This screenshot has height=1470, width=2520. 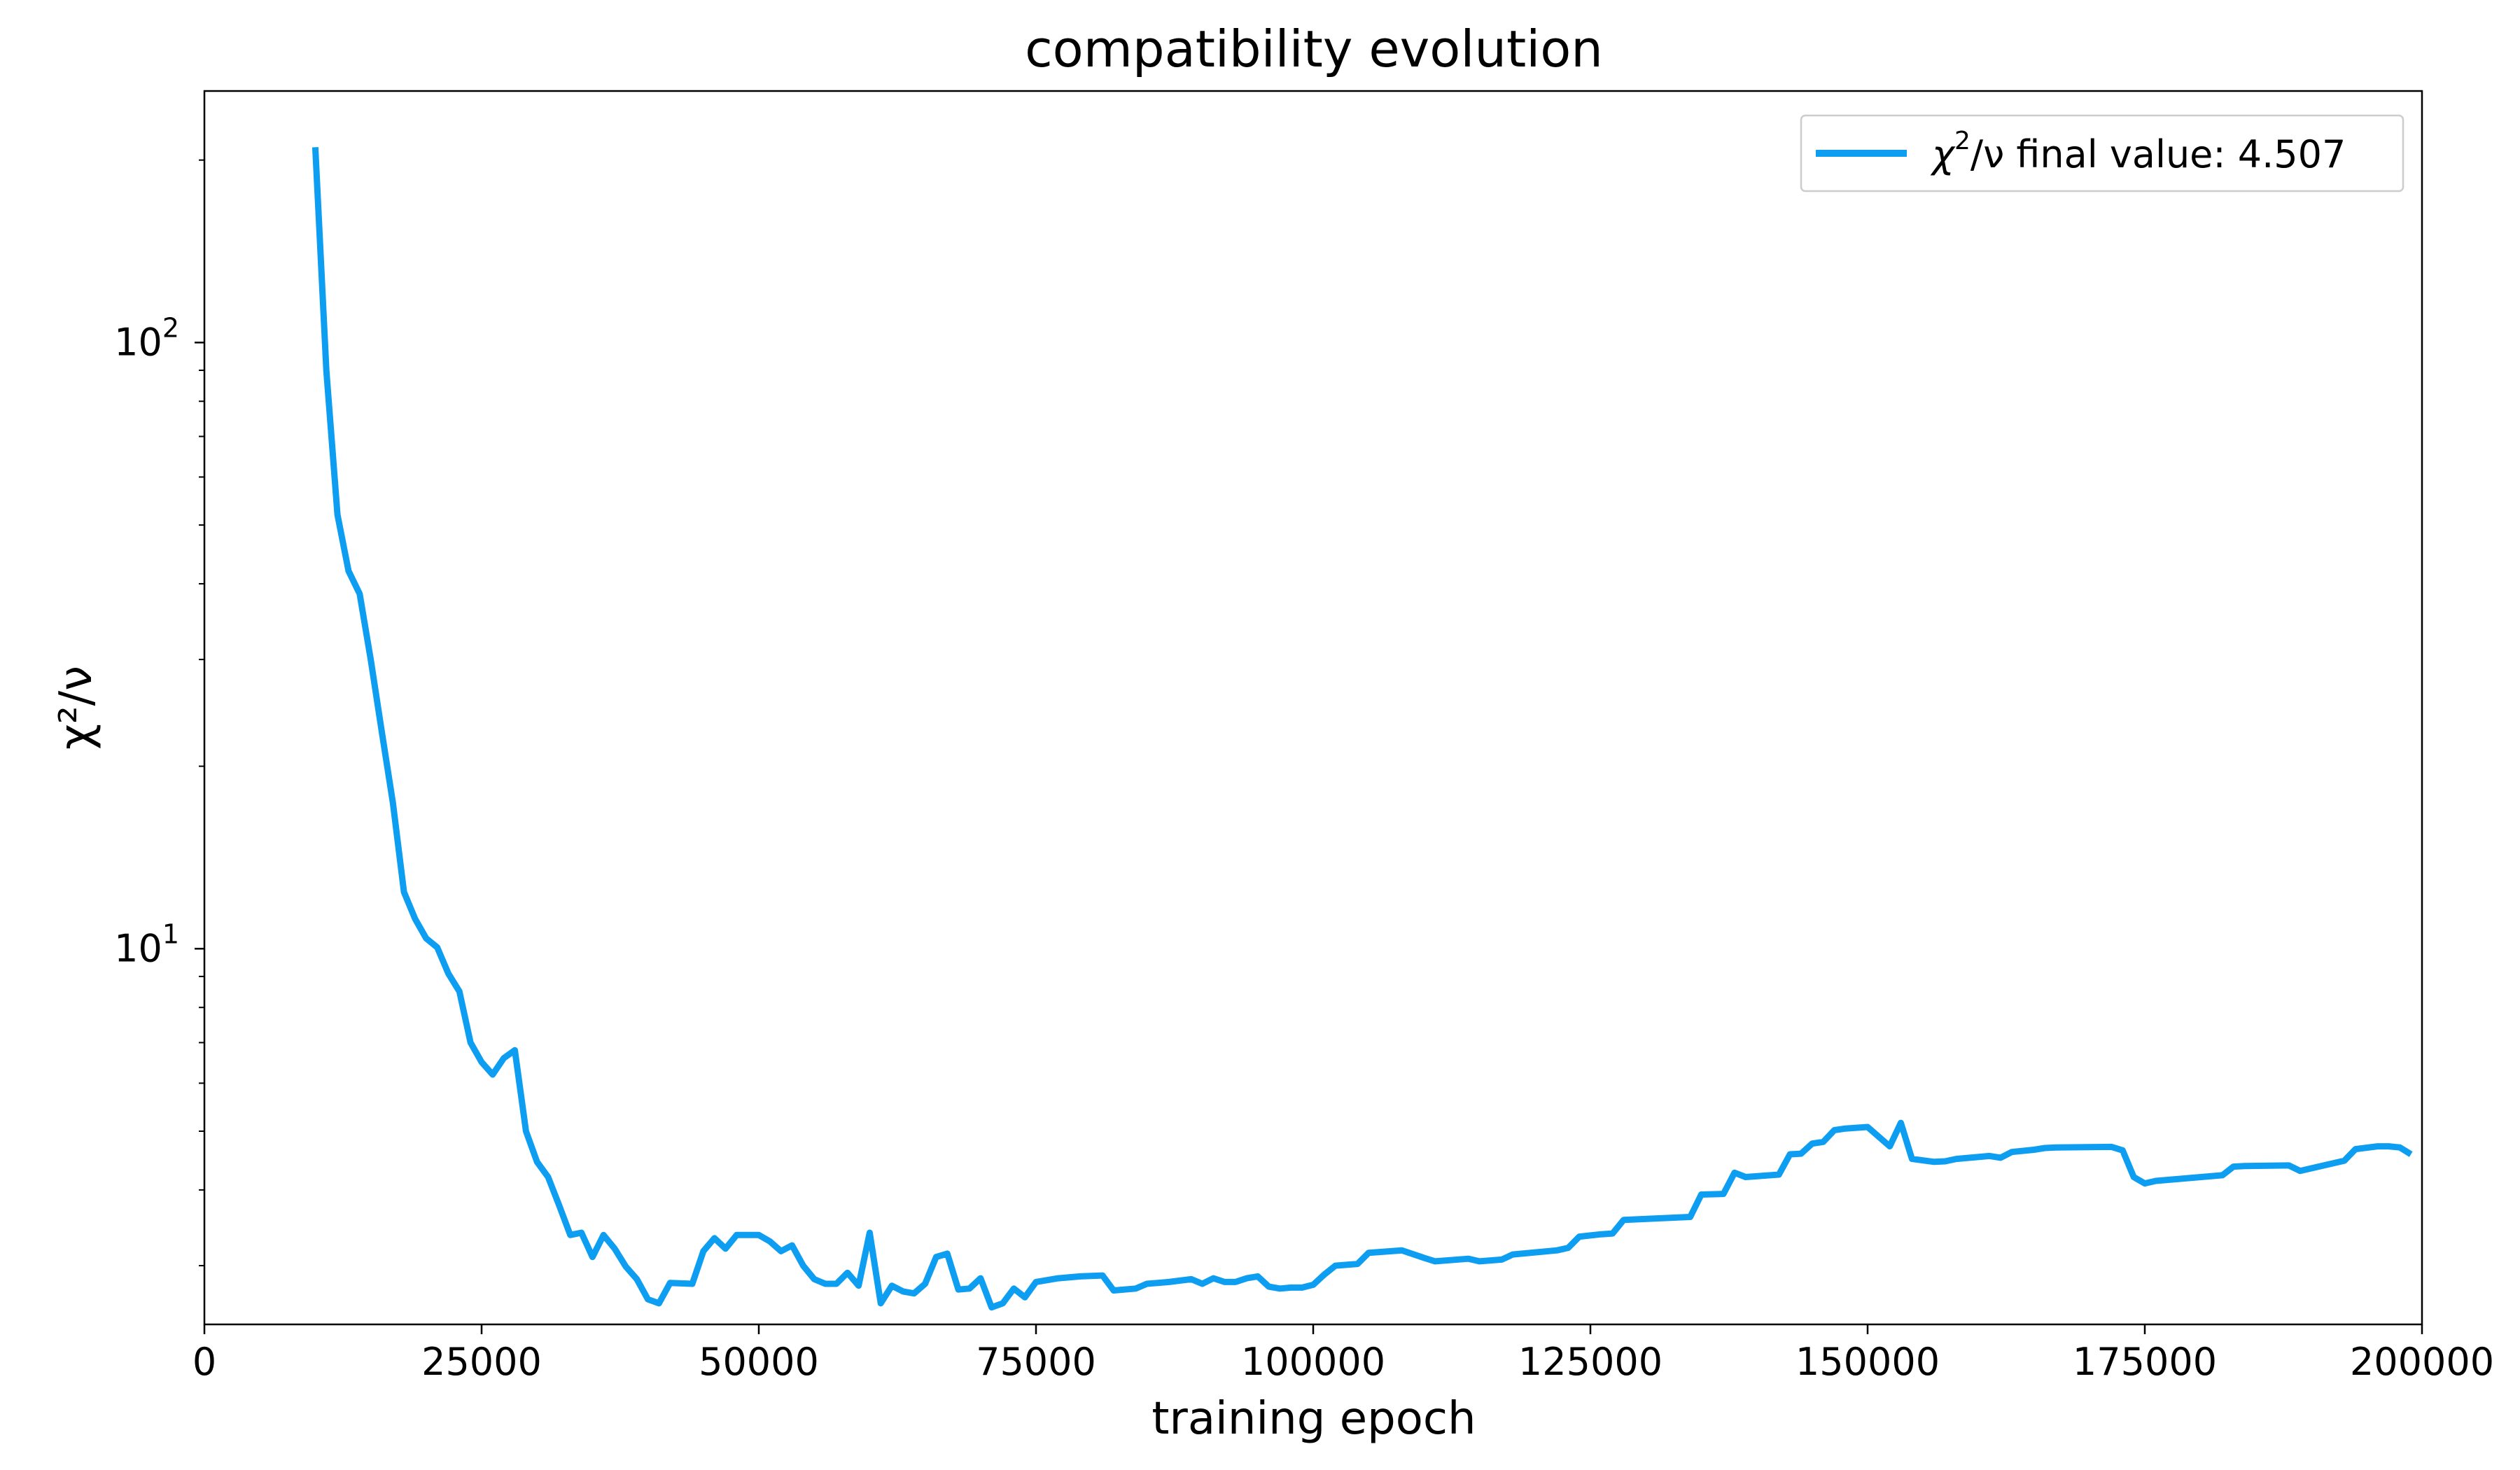 I want to click on legend-superscript: 2, so click(x=1962, y=141).